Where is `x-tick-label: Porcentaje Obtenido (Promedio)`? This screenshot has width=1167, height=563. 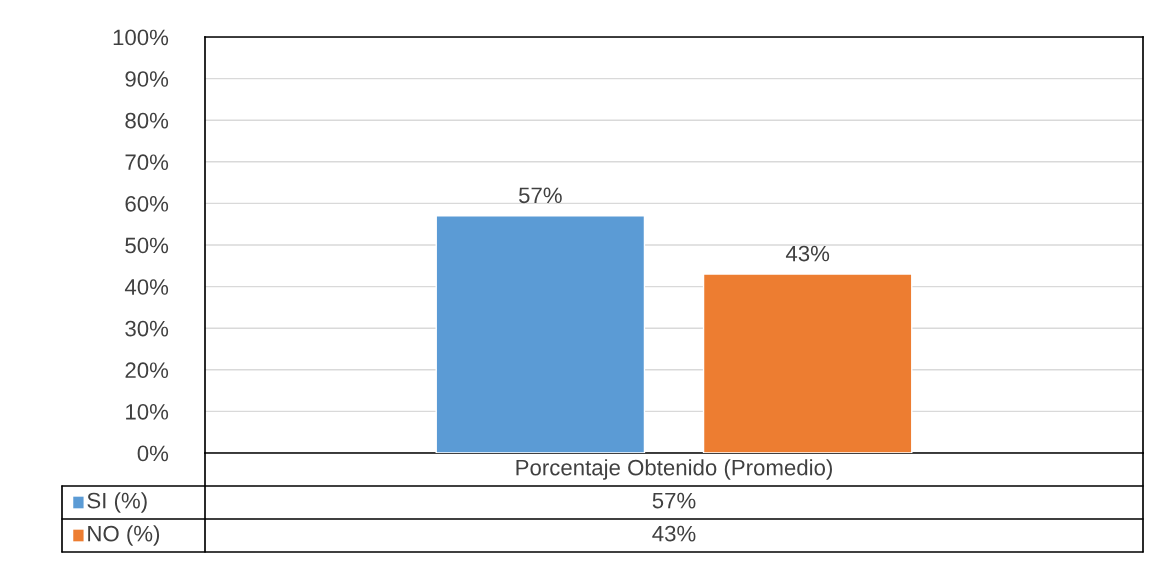
x-tick-label: Porcentaje Obtenido (Promedio) is located at coordinates (674, 469).